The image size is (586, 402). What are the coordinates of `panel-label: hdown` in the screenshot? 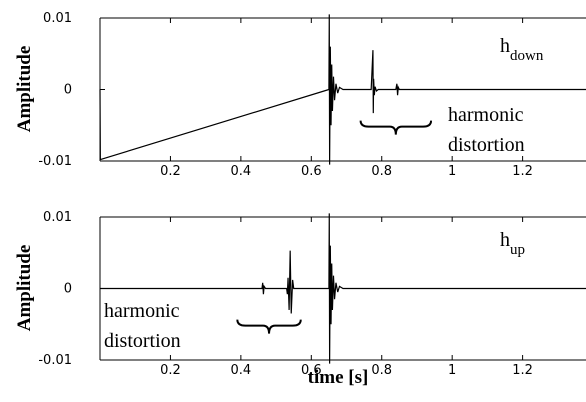 It's located at (522, 49).